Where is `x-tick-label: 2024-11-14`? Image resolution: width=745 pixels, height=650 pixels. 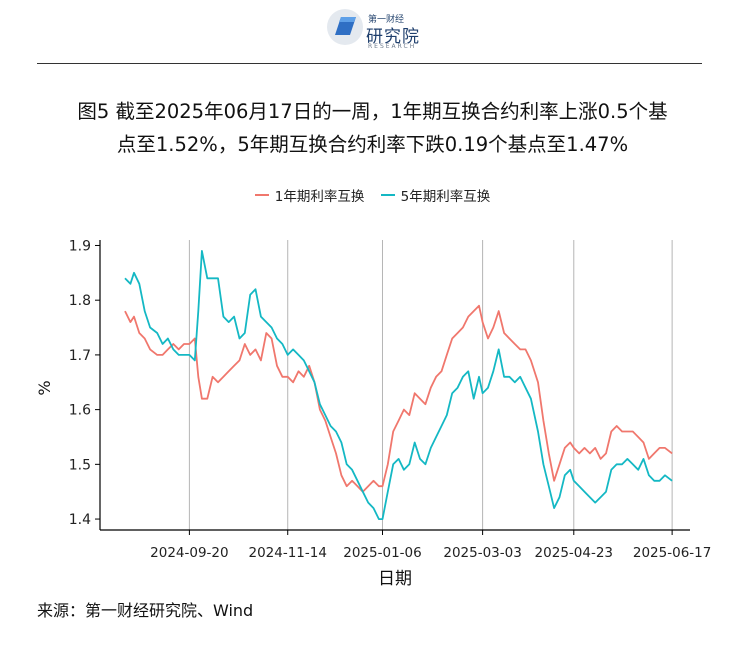
x-tick-label: 2024-11-14 is located at coordinates (287, 553).